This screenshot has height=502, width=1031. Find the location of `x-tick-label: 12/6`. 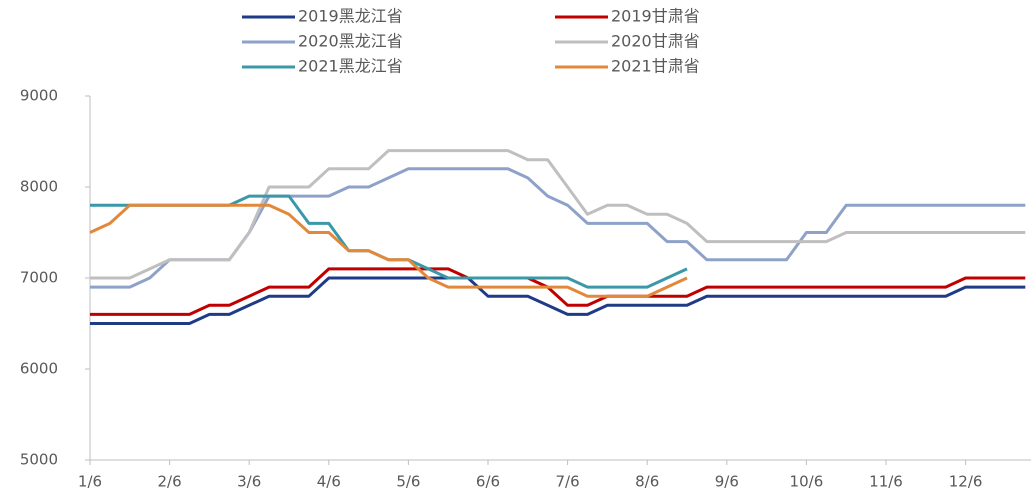

x-tick-label: 12/6 is located at coordinates (966, 482).